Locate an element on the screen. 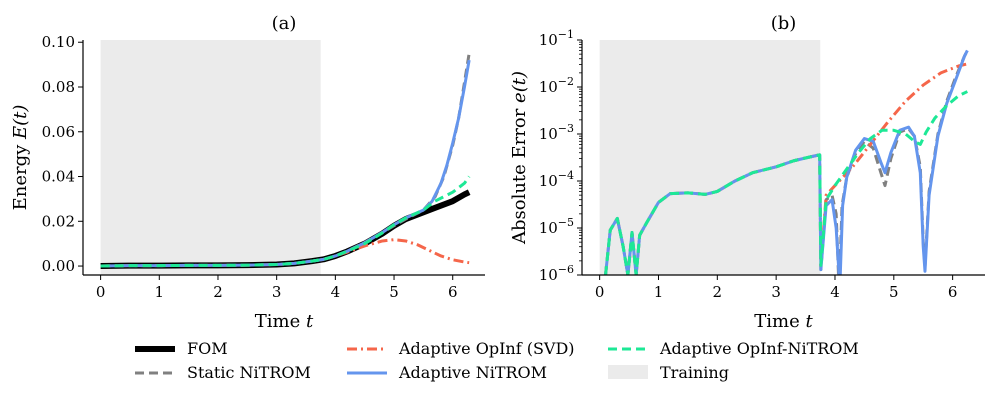 This screenshot has height=402, width=997. y-tick-exponent: −2 is located at coordinates (566, 81).